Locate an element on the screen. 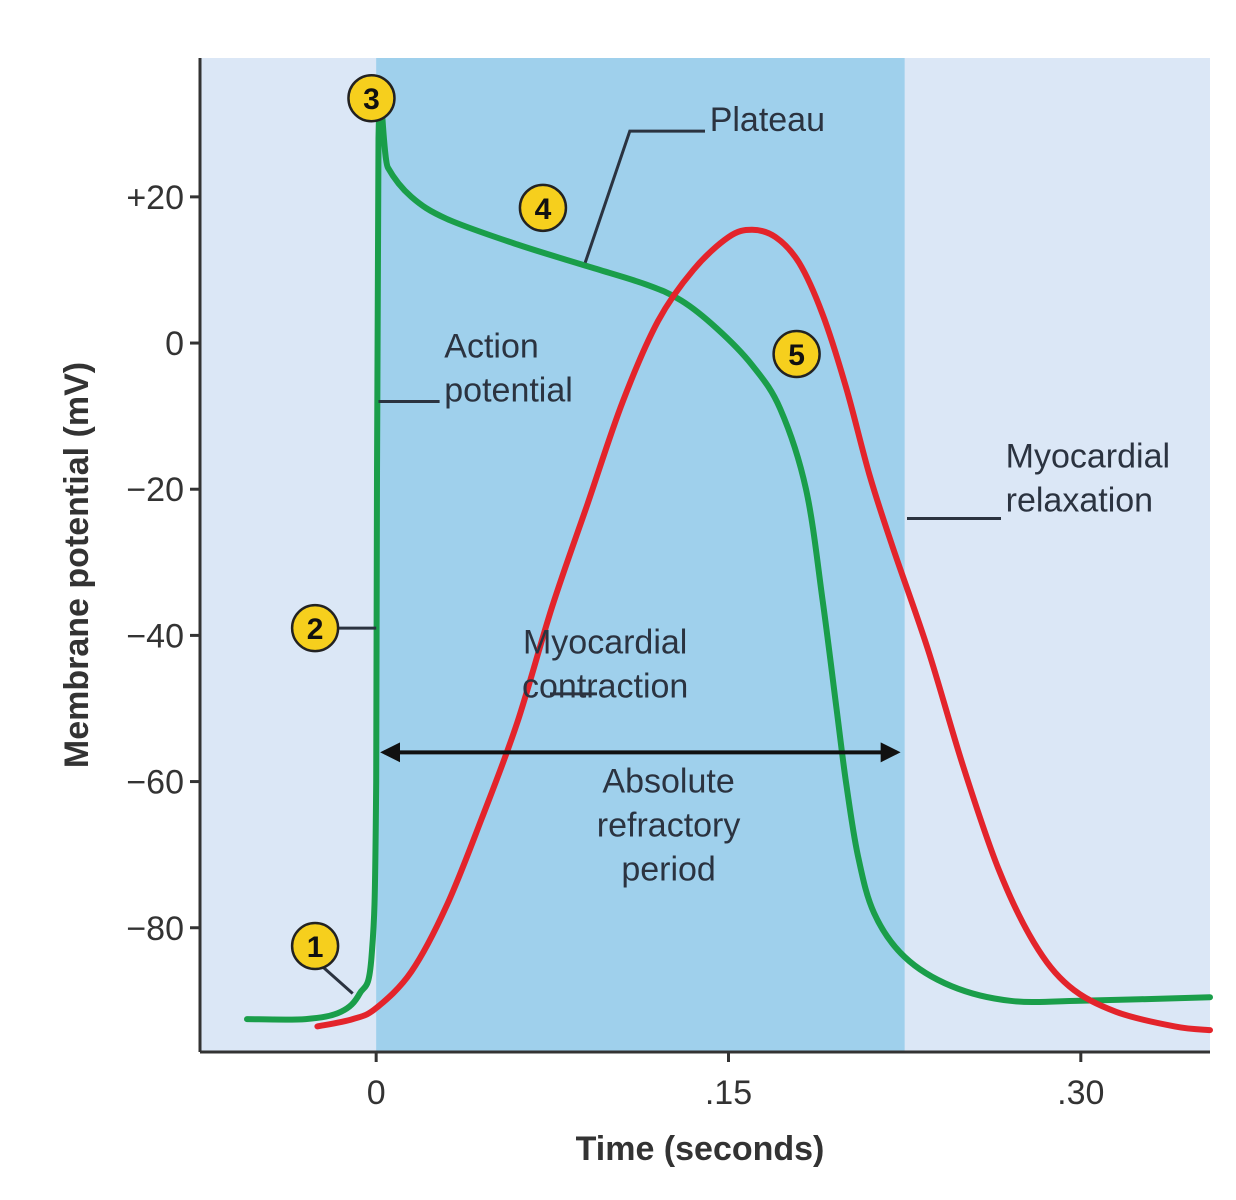  annotation-line: Absolute is located at coordinates (668, 782).